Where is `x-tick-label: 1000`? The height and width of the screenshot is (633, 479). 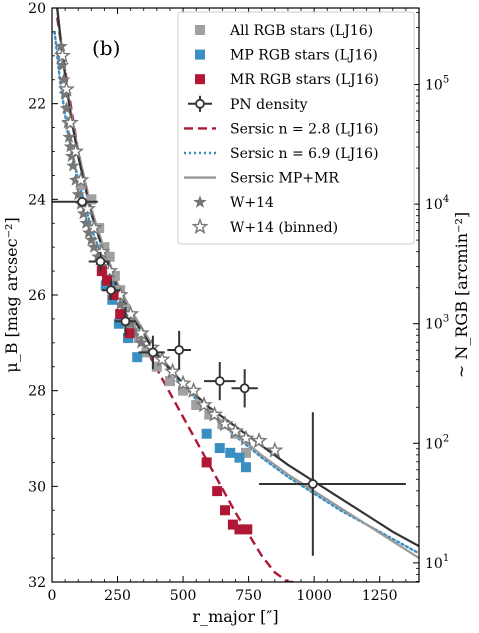 x-tick-label: 1000 is located at coordinates (314, 596).